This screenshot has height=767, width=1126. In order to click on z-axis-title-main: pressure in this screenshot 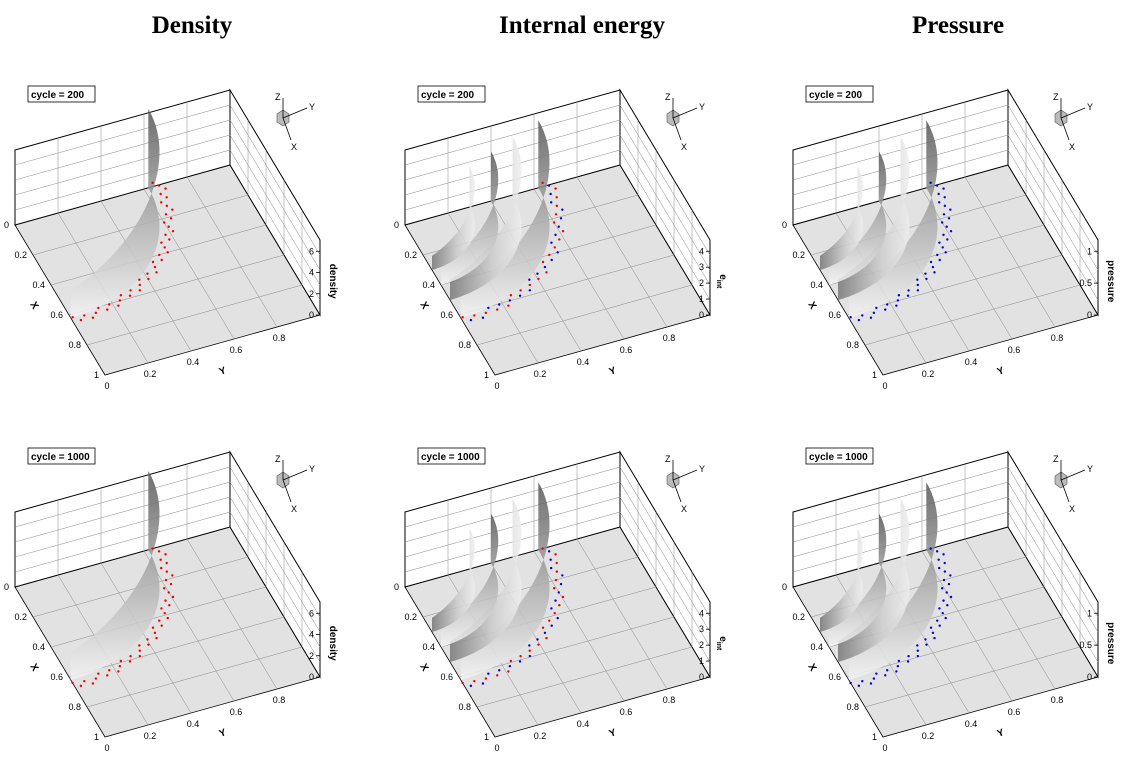, I will do `click(1110, 281)`.